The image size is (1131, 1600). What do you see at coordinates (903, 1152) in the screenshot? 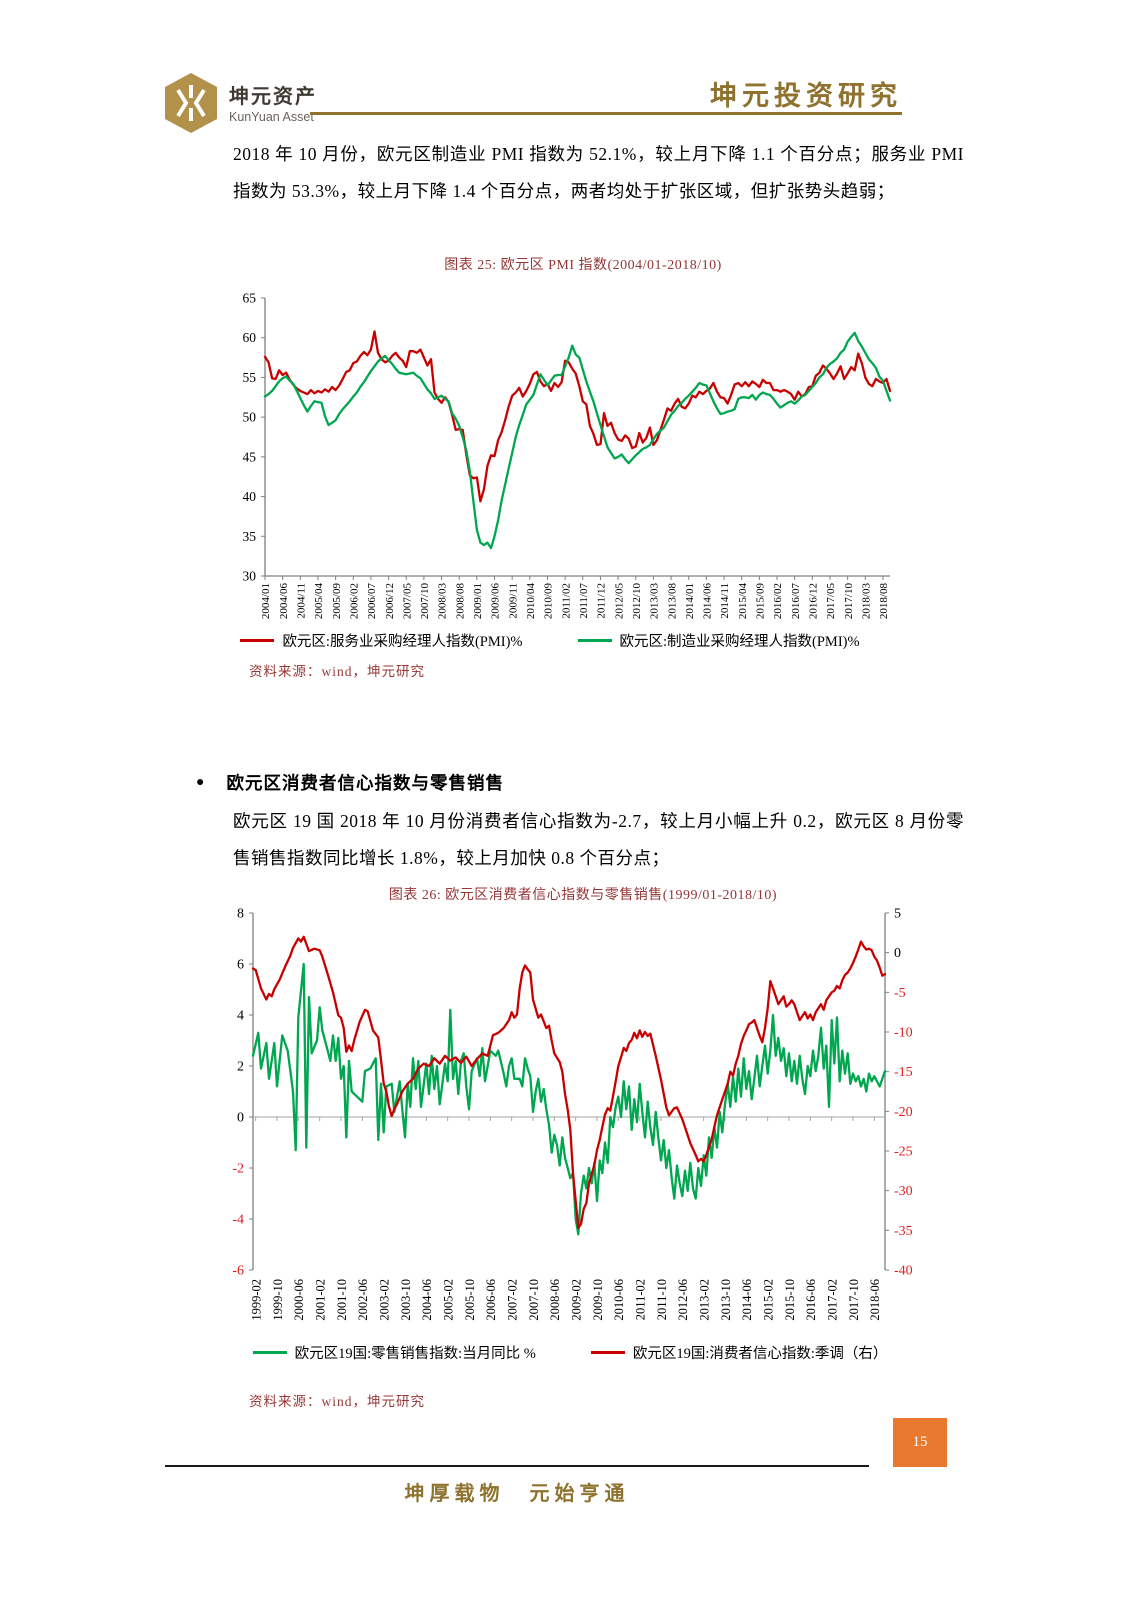
I see `svg-text: -25` at bounding box center [903, 1152].